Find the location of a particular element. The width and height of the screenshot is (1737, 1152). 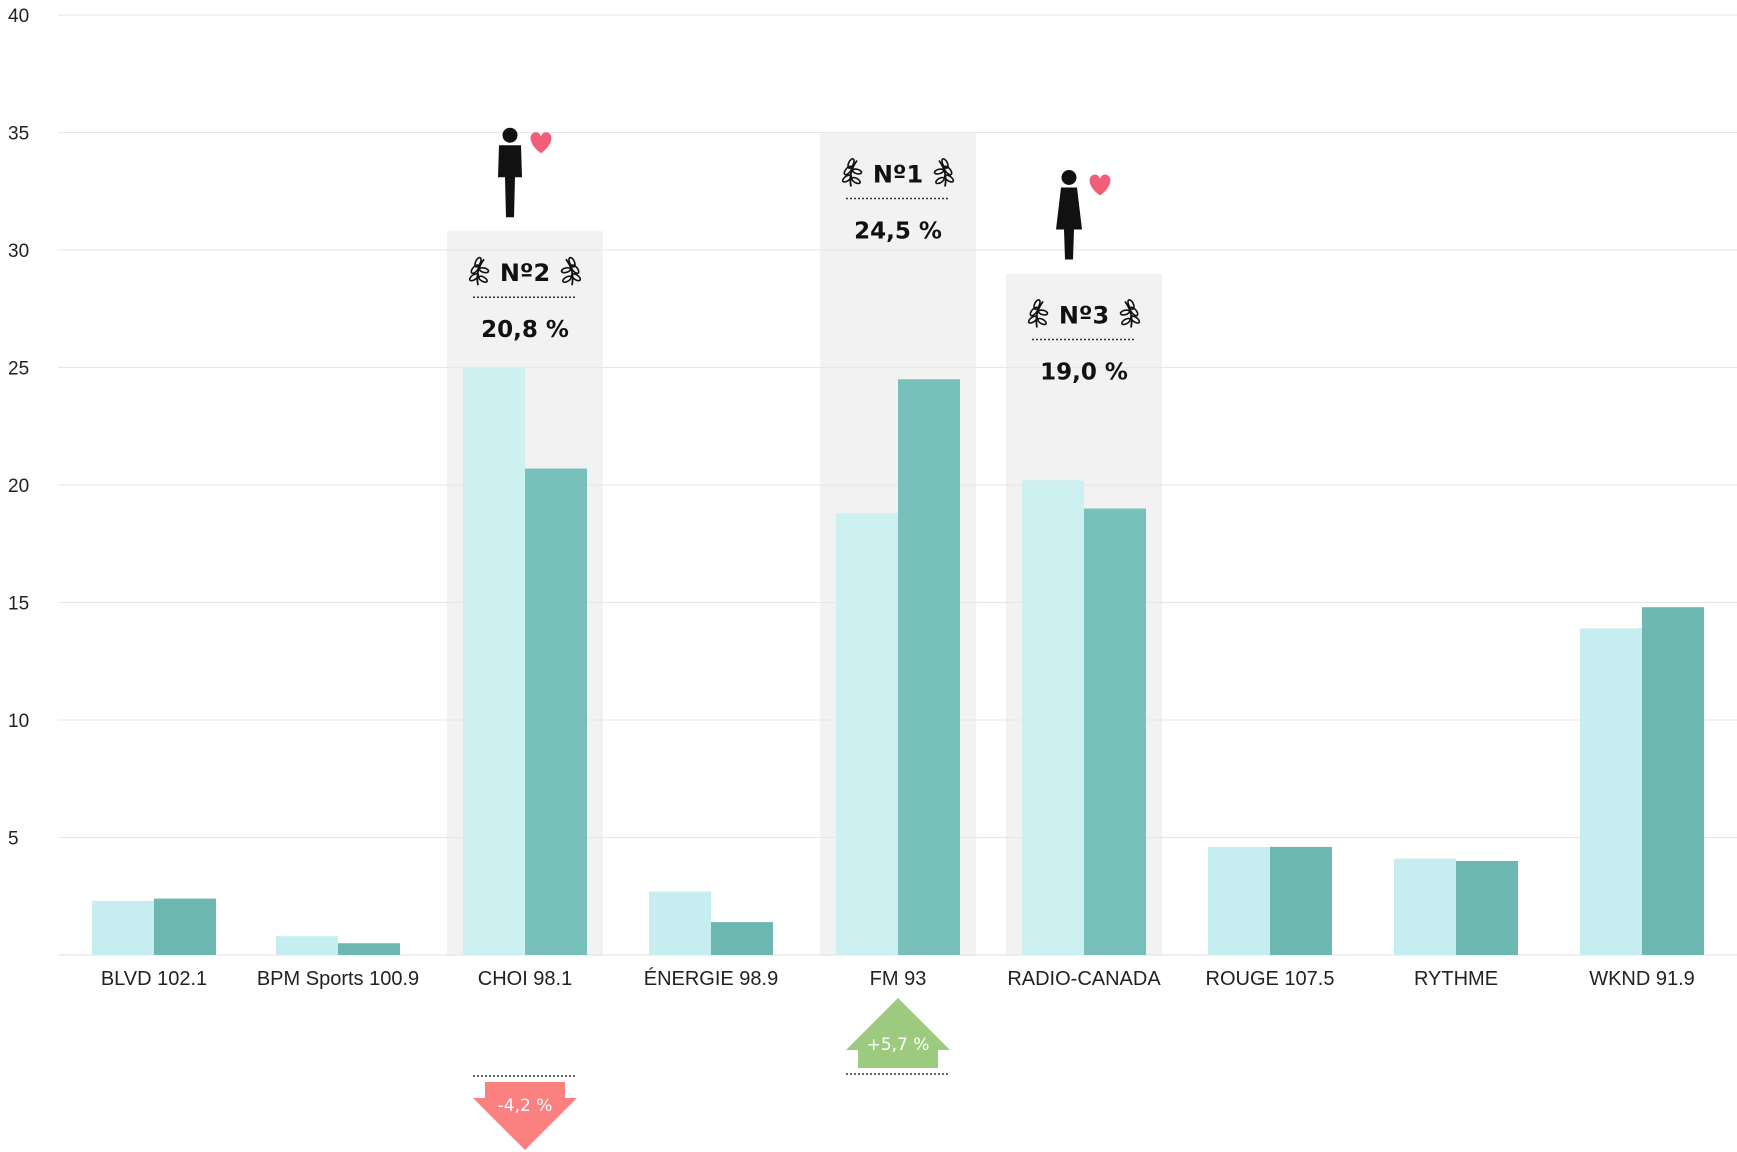

x-category-label: ÉNERGIE 98.9 is located at coordinates (711, 978).